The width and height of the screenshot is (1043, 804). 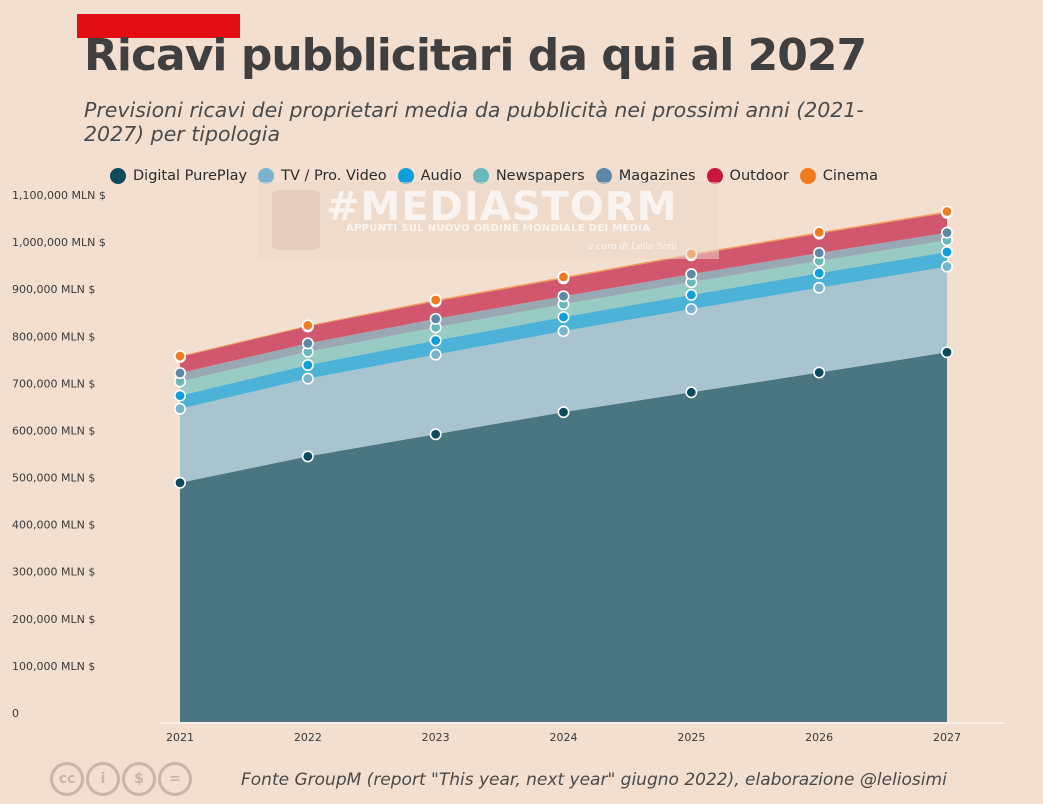 What do you see at coordinates (307, 325) in the screenshot?
I see `point-cinema-2022` at bounding box center [307, 325].